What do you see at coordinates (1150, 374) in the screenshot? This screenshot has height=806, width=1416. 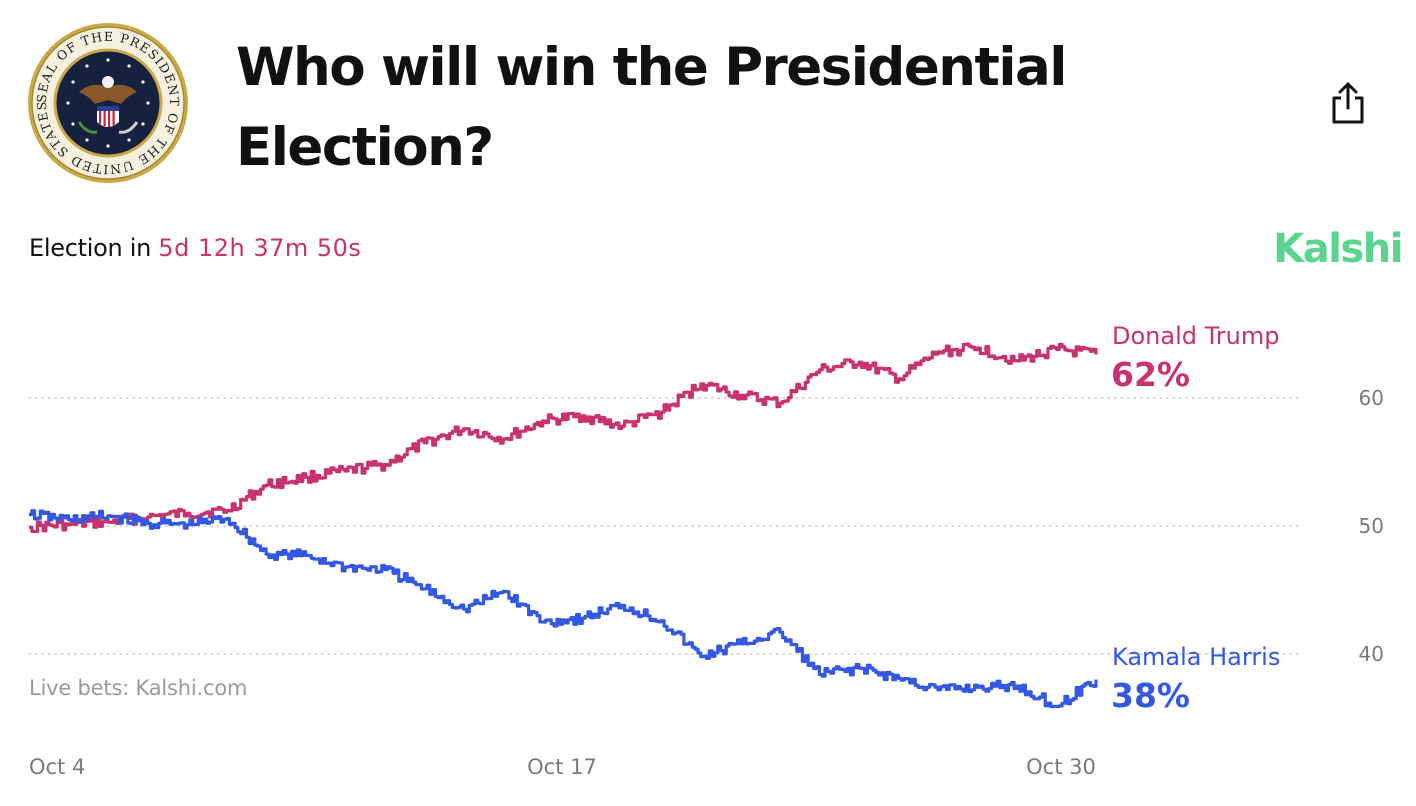 I see `series-value-label: 62%` at bounding box center [1150, 374].